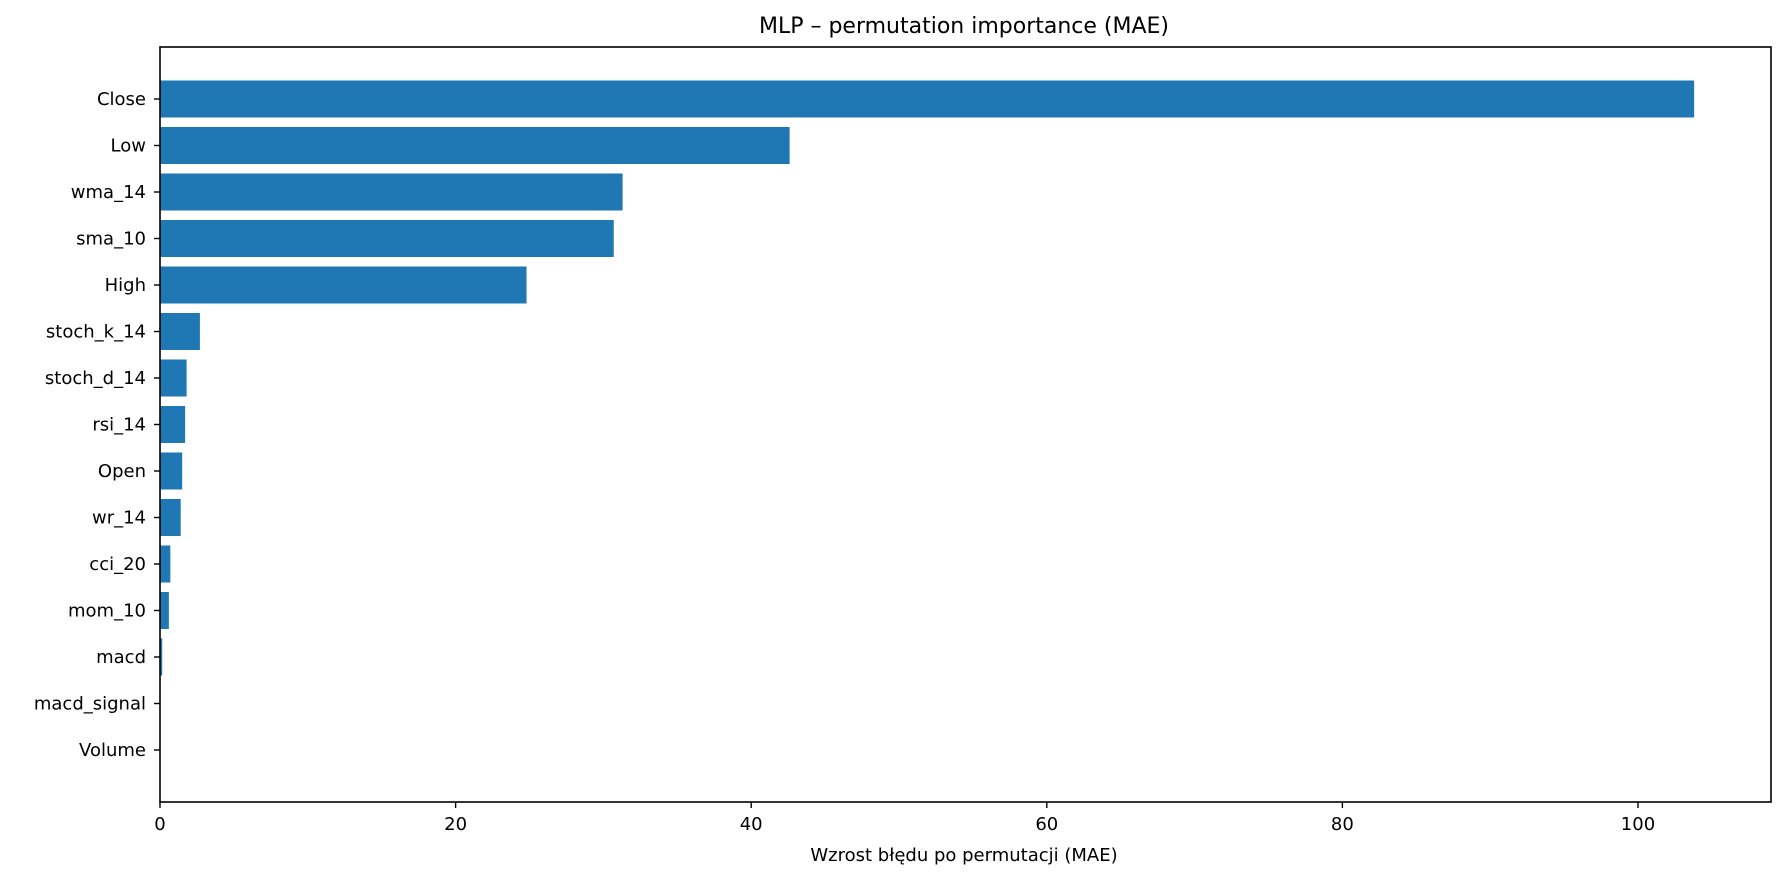 The width and height of the screenshot is (1784, 881). What do you see at coordinates (963, 855) in the screenshot?
I see `x-axis-label: Wzrost błędu po permutacji (MAE)` at bounding box center [963, 855].